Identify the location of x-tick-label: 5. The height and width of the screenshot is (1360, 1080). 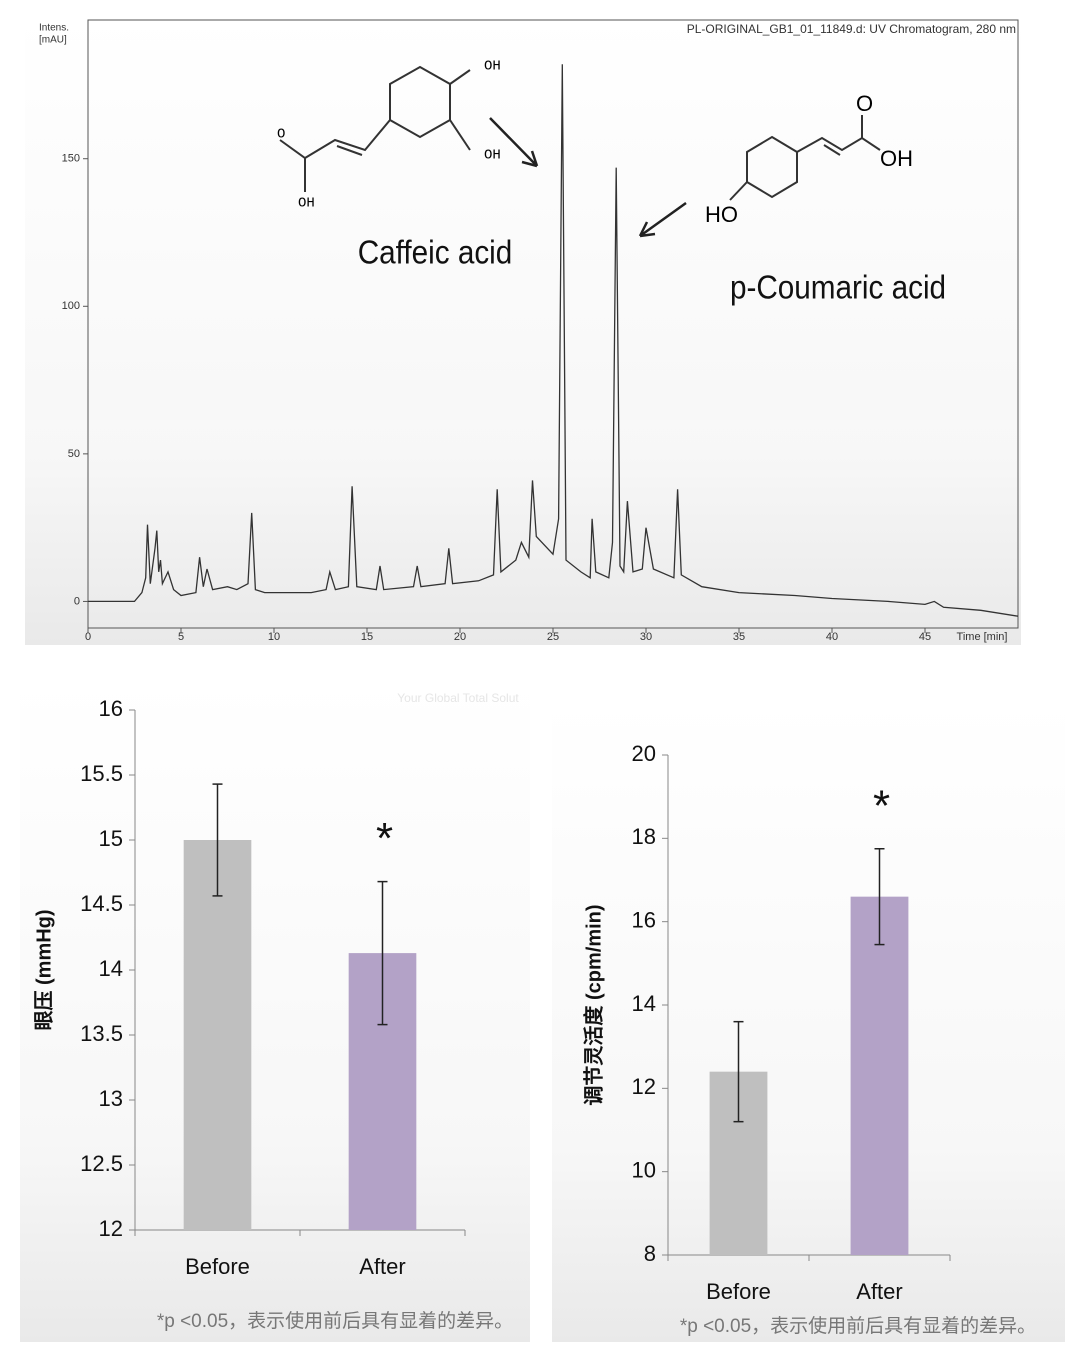
(181, 637).